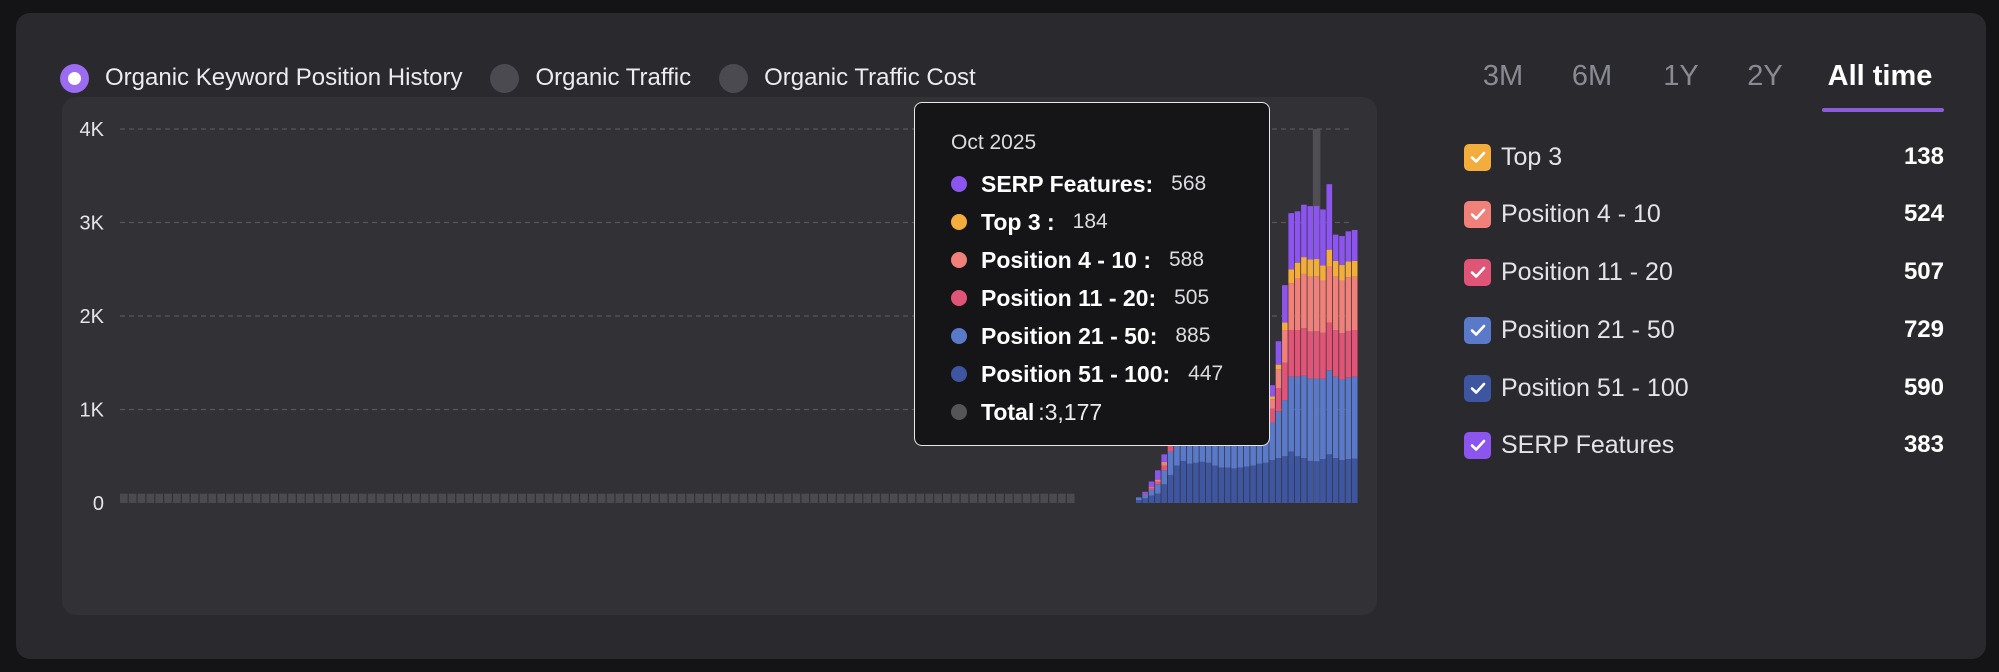 Image resolution: width=1999 pixels, height=672 pixels. Describe the element at coordinates (1704, 330) in the screenshot. I see `legend-item-position-21-50: Position 21 - 50 729` at that location.